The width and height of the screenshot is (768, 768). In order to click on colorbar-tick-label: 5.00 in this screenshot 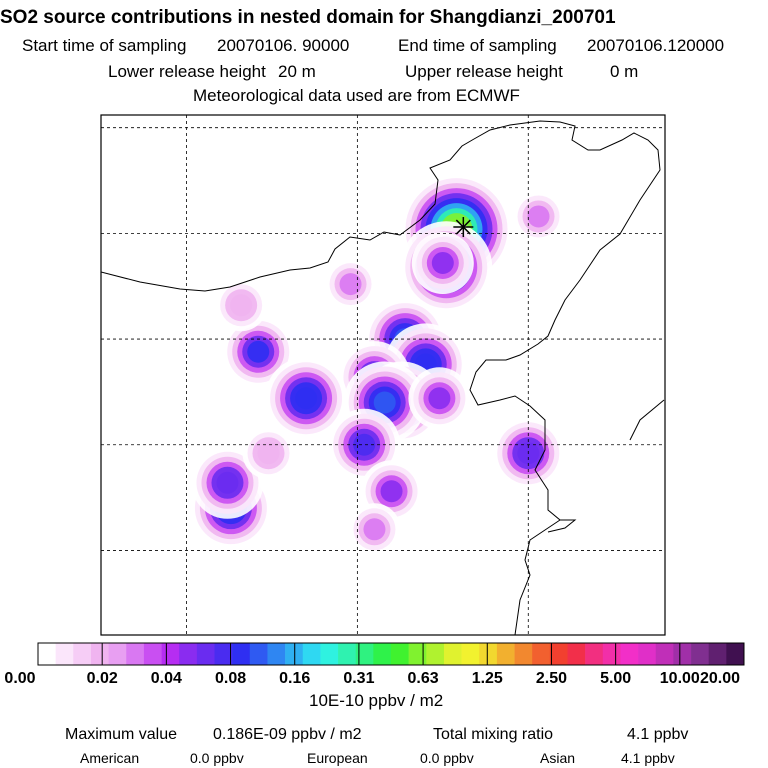, I will do `click(615, 678)`.